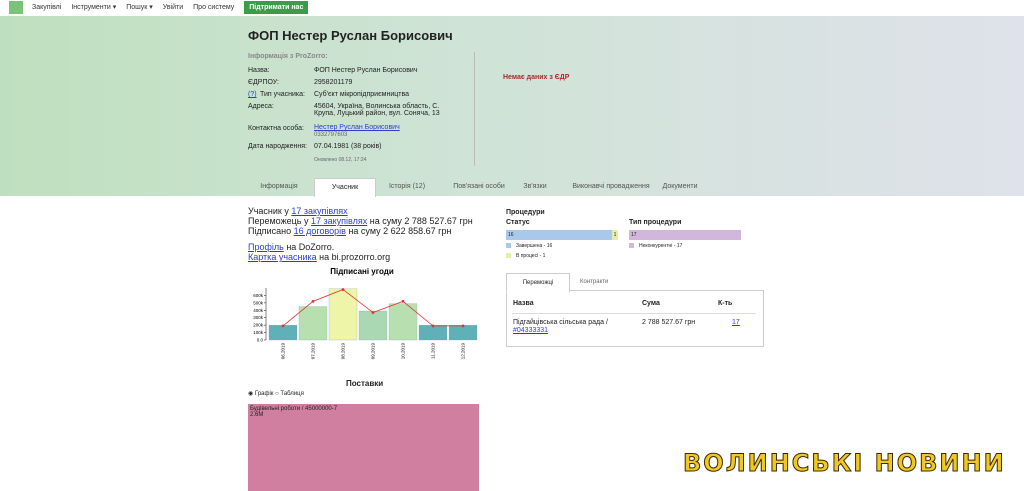  I want to click on link: Профіль, so click(266, 247).